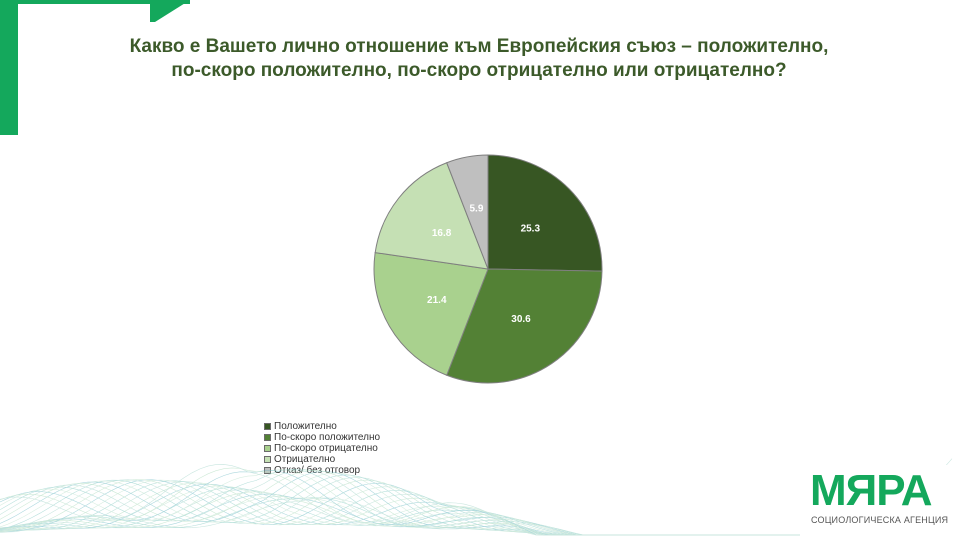  What do you see at coordinates (442, 233) in the screenshot?
I see `pie-label-4: 16.8` at bounding box center [442, 233].